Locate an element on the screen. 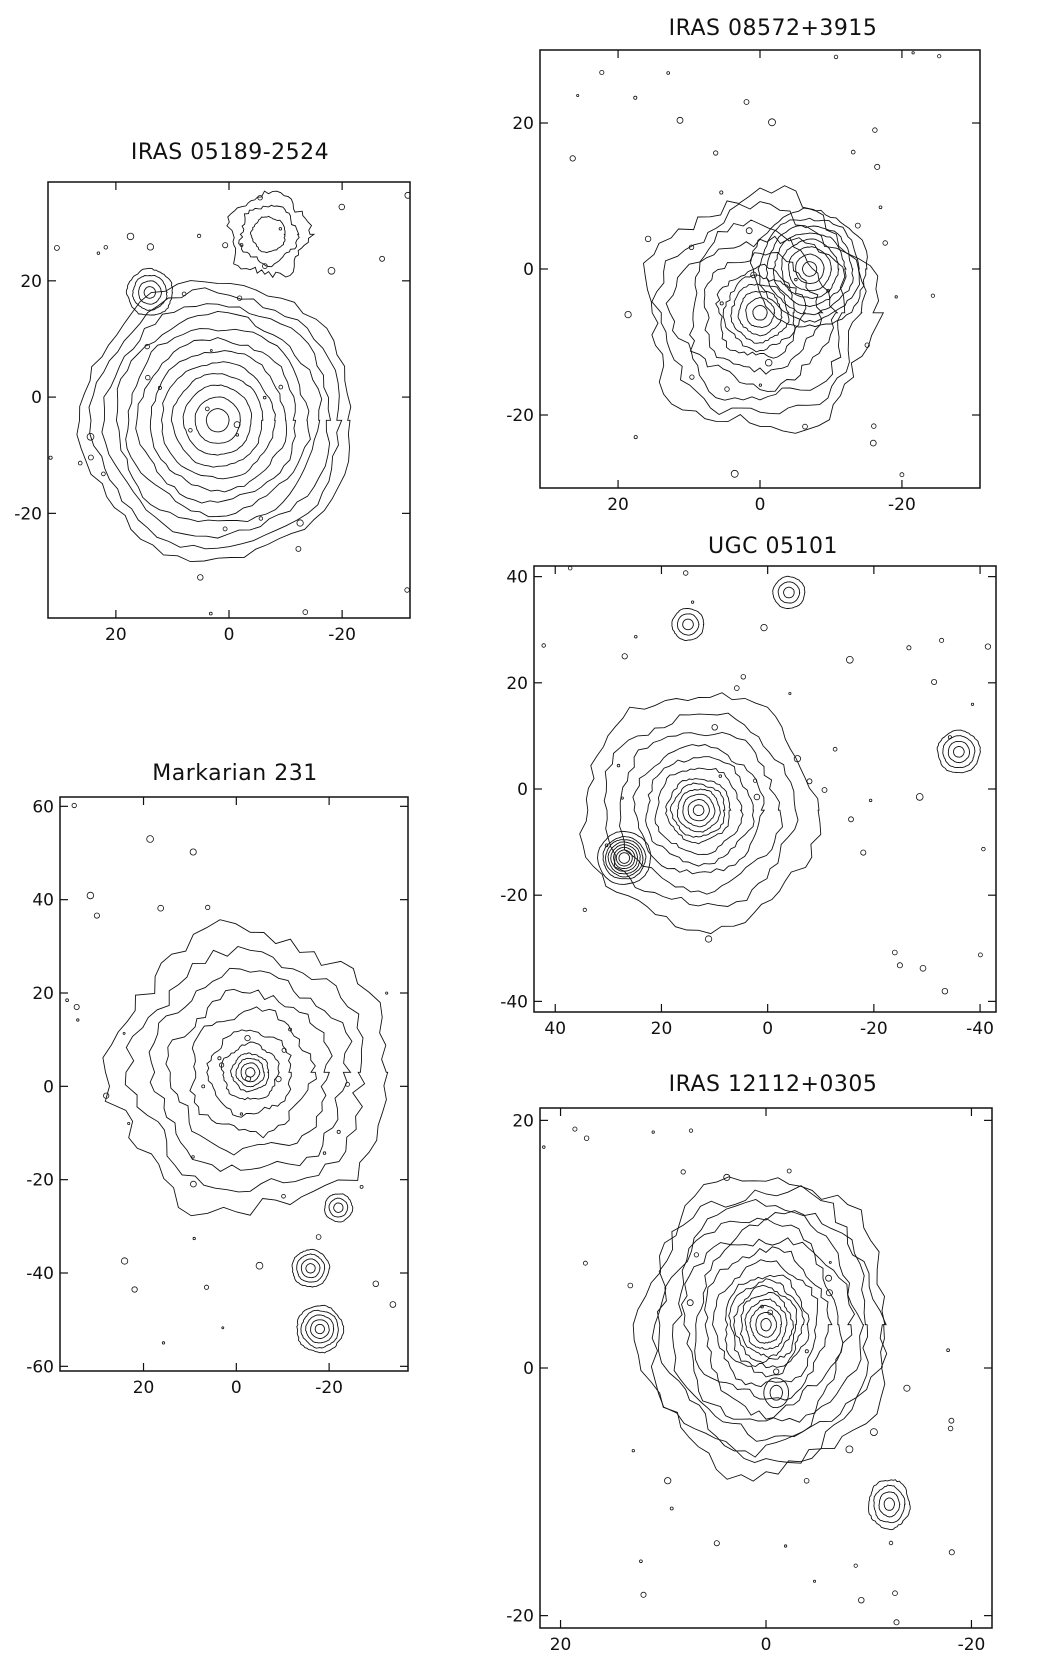 Image resolution: width=1056 pixels, height=1661 pixels. contour-plot: 40 20 0 -20 -40 40 20 0 -20 -40 is located at coordinates (748, 802).